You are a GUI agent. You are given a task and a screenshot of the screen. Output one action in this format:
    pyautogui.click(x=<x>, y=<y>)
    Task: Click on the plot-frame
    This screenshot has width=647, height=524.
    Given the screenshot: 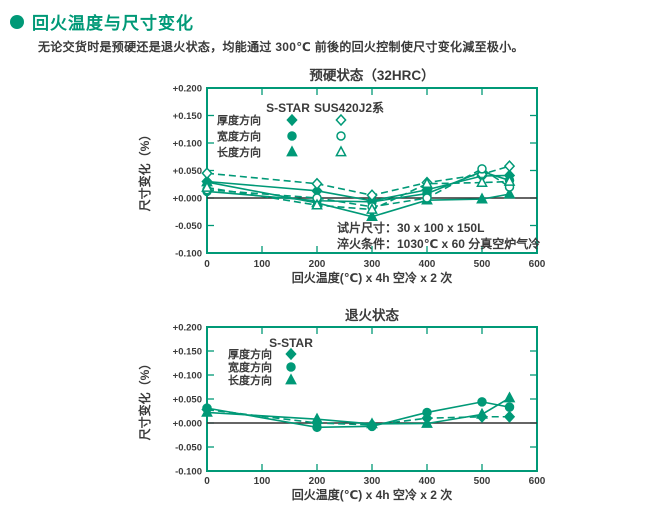 What is the action you would take?
    pyautogui.click(x=372, y=399)
    